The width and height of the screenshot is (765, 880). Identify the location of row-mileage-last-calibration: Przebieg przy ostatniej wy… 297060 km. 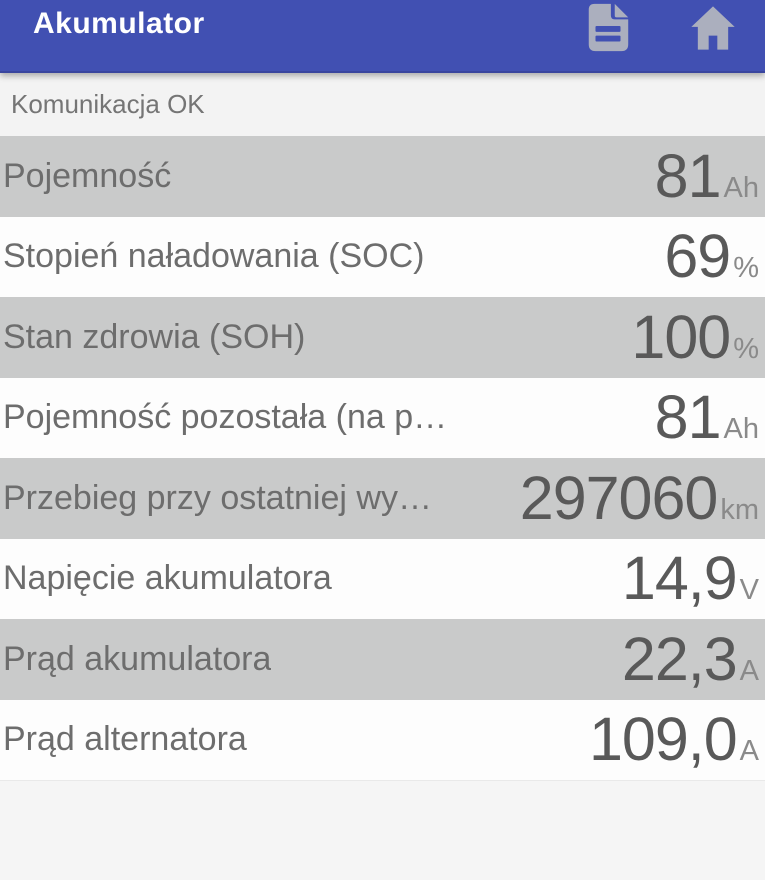
(382, 498).